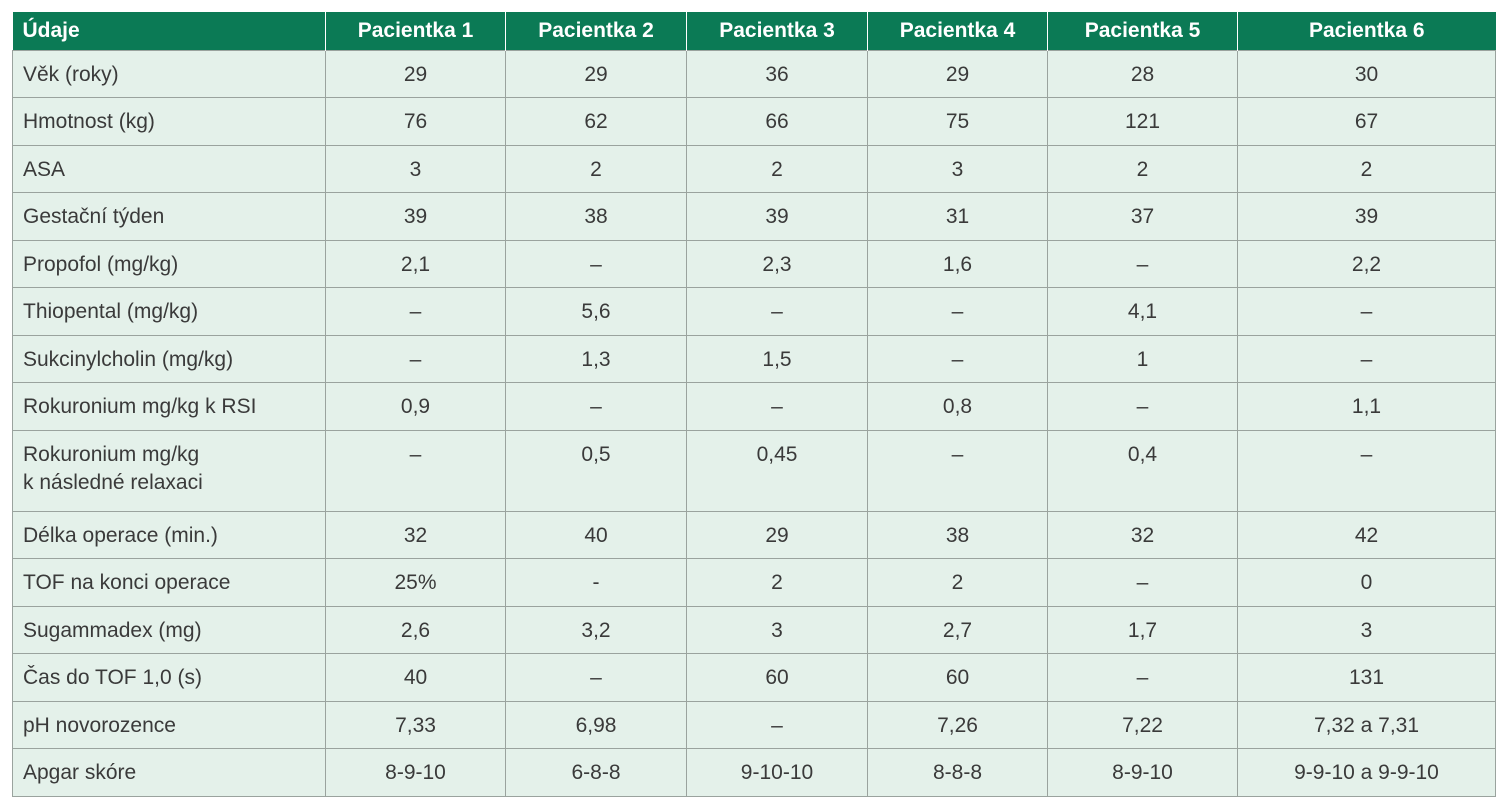  What do you see at coordinates (169, 31) in the screenshot?
I see `header-cell: Údaje` at bounding box center [169, 31].